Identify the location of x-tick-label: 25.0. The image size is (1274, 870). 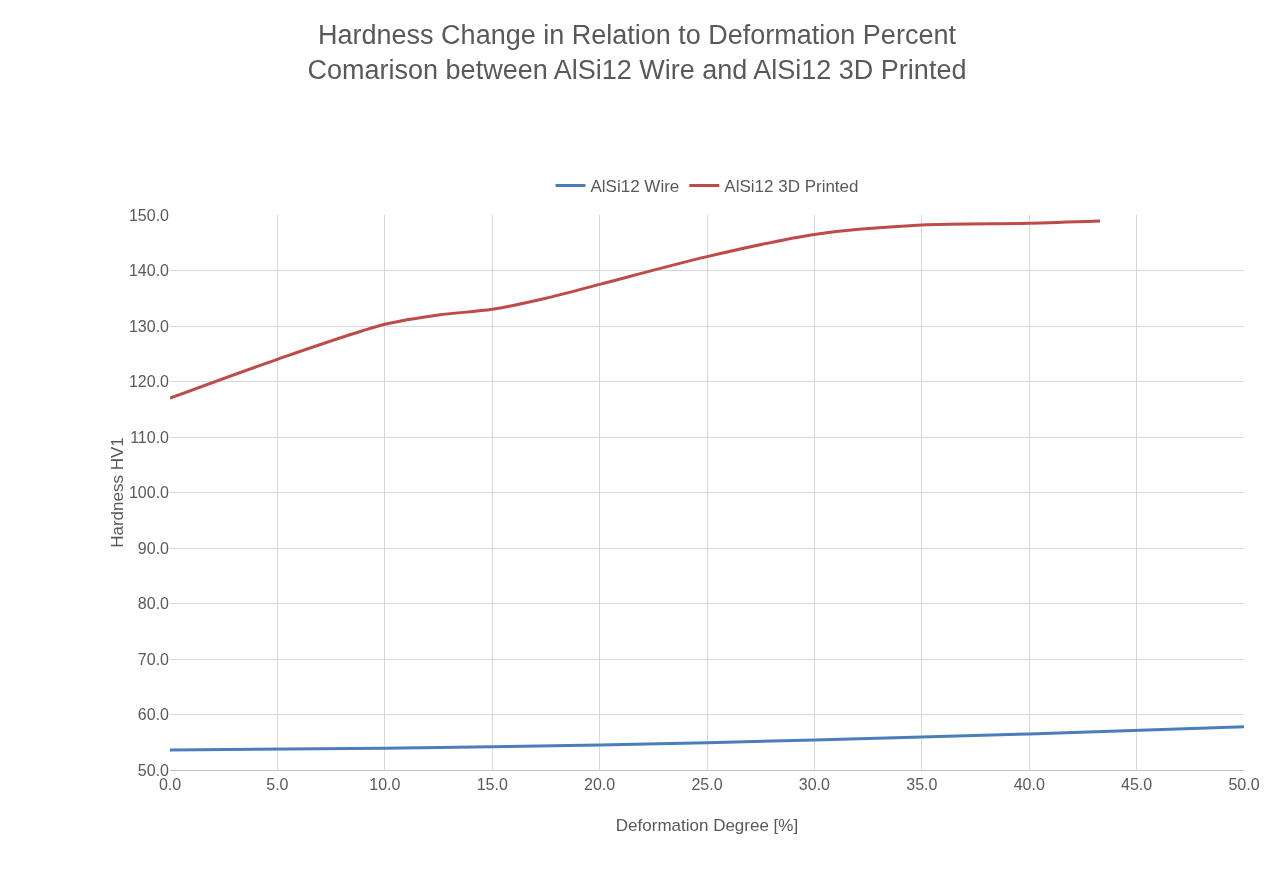
(707, 785).